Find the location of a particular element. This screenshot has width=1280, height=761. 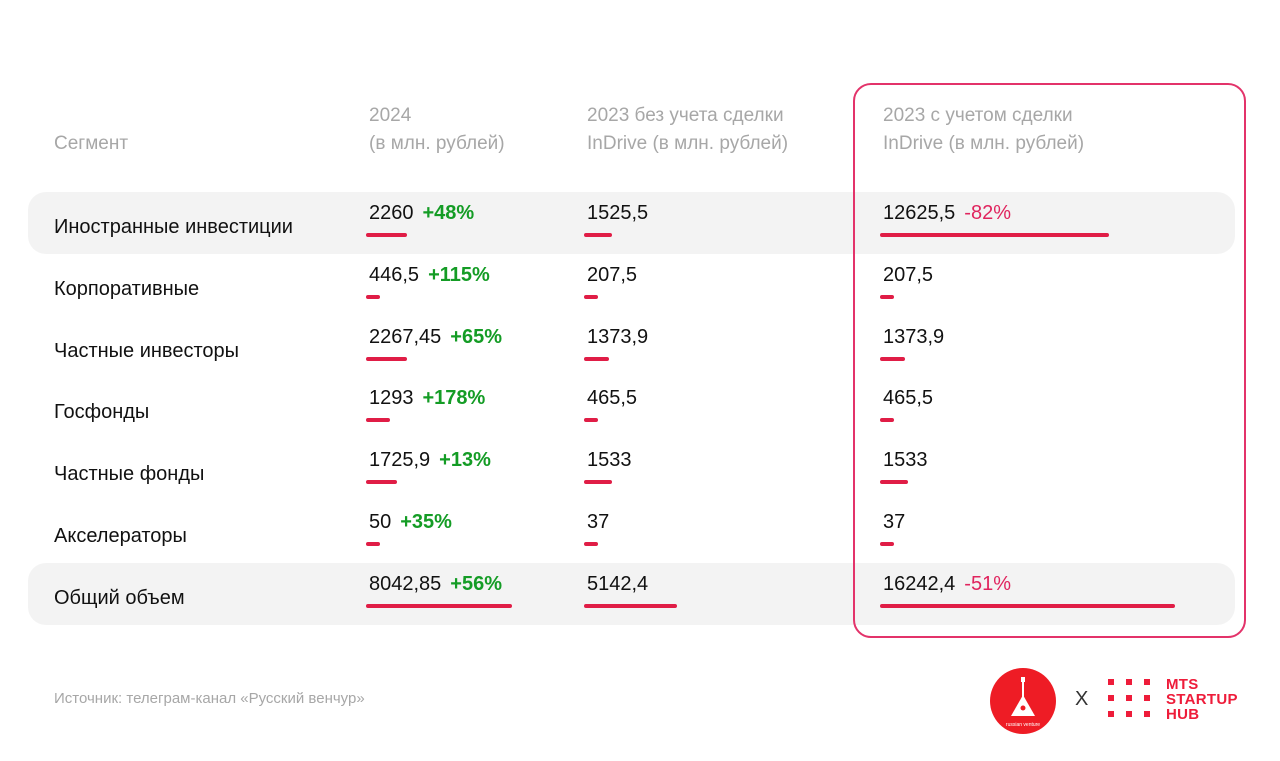

change-badge: -51% is located at coordinates (987, 583).